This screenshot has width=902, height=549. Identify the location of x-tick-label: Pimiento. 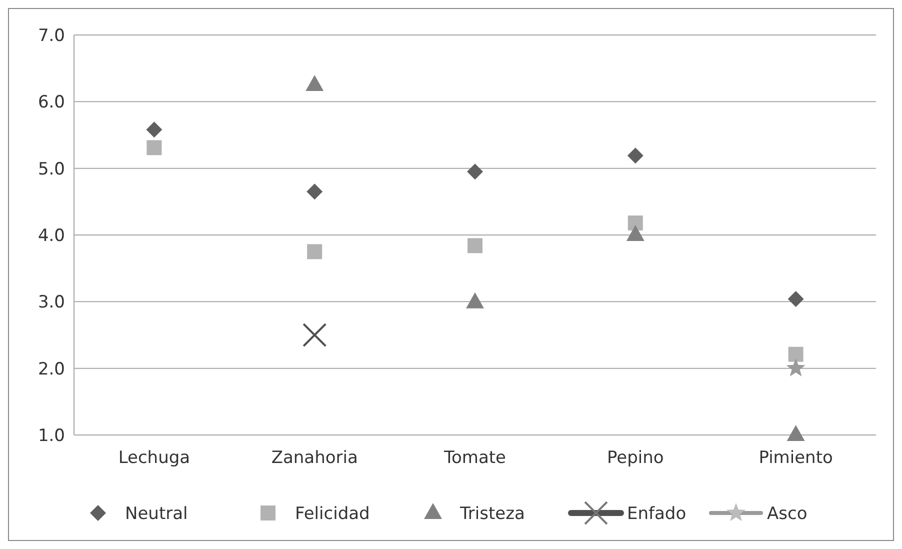
(795, 458).